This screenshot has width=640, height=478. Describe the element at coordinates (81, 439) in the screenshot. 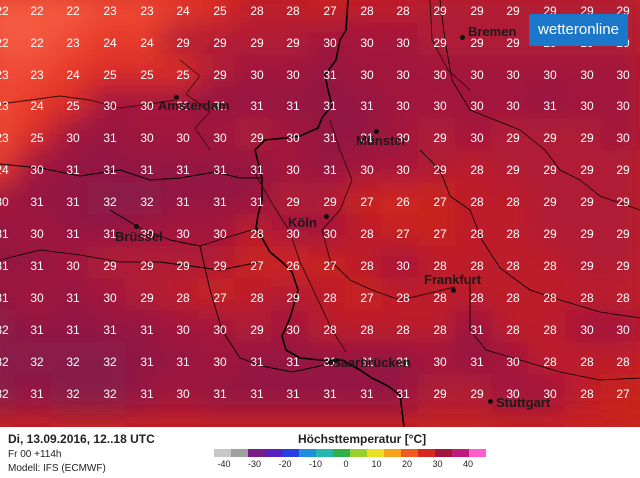

I see `forecast-date: Di, 13.09.2016, 12..18 UTC` at that location.